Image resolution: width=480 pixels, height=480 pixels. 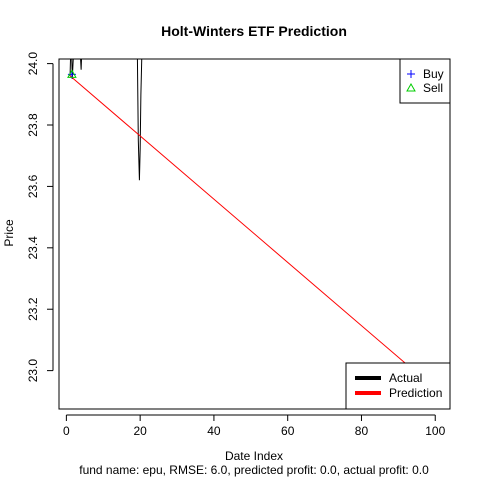 I want to click on legend-label-prediction: Prediction, so click(x=415, y=393).